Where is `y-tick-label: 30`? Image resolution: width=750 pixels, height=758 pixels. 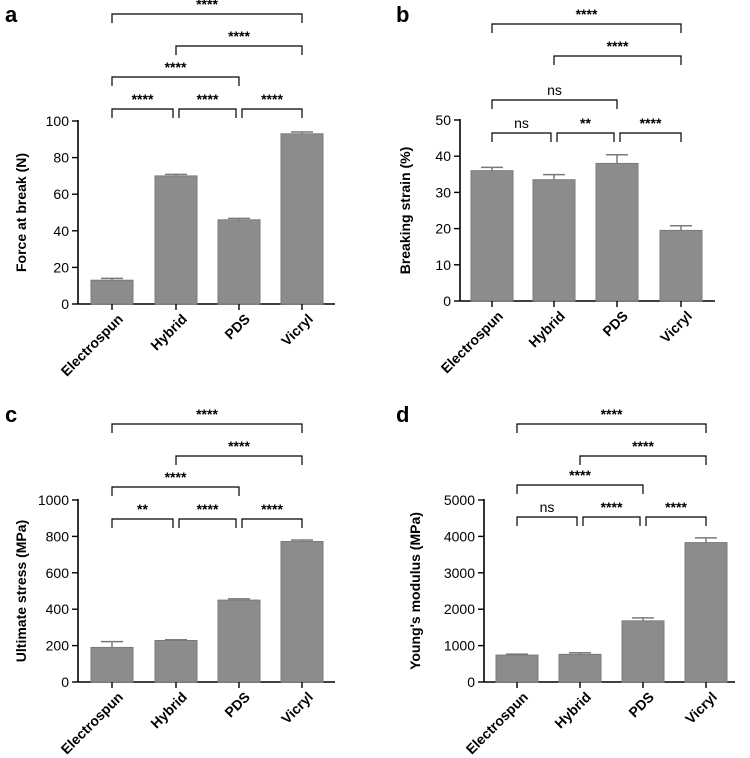
y-tick-label: 30 is located at coordinates (443, 192).